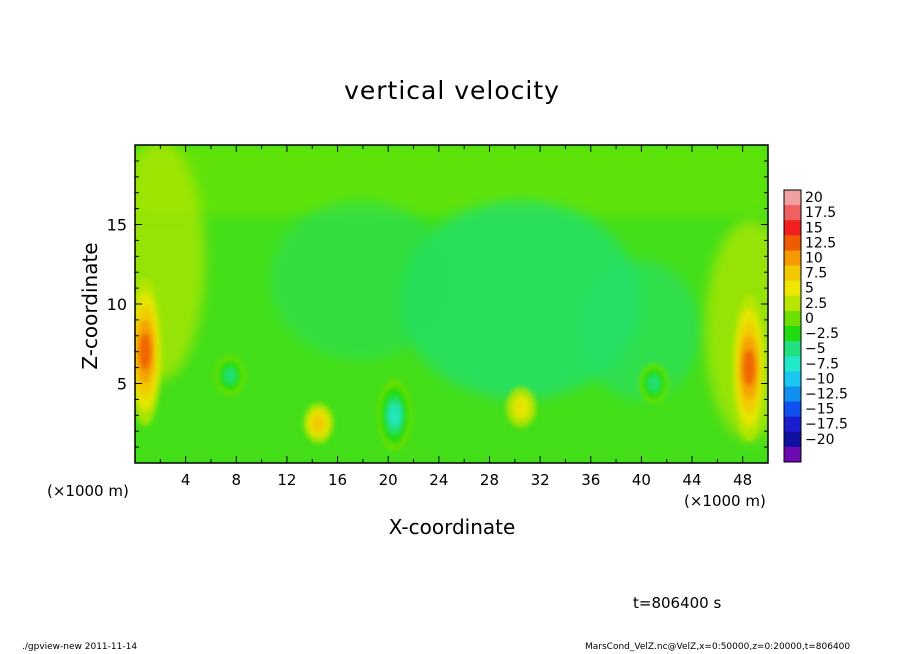 The image size is (904, 654). Describe the element at coordinates (640, 330) in the screenshot. I see `heatmap-right-downflow` at that location.